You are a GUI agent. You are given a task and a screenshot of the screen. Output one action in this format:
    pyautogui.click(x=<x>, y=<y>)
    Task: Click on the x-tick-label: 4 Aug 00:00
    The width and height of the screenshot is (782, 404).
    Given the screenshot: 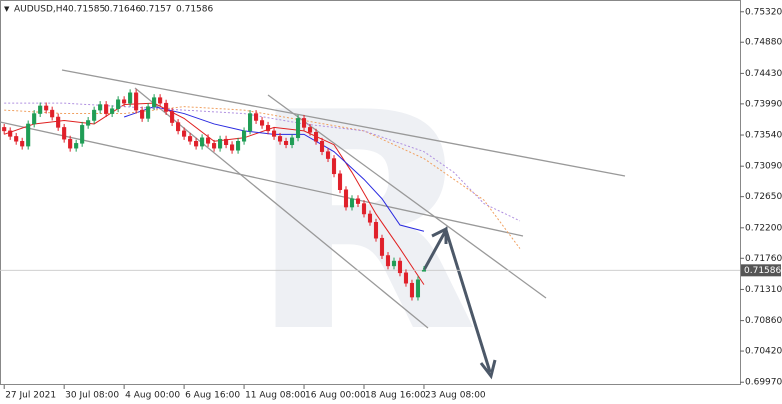 What is the action you would take?
    pyautogui.click(x=152, y=396)
    